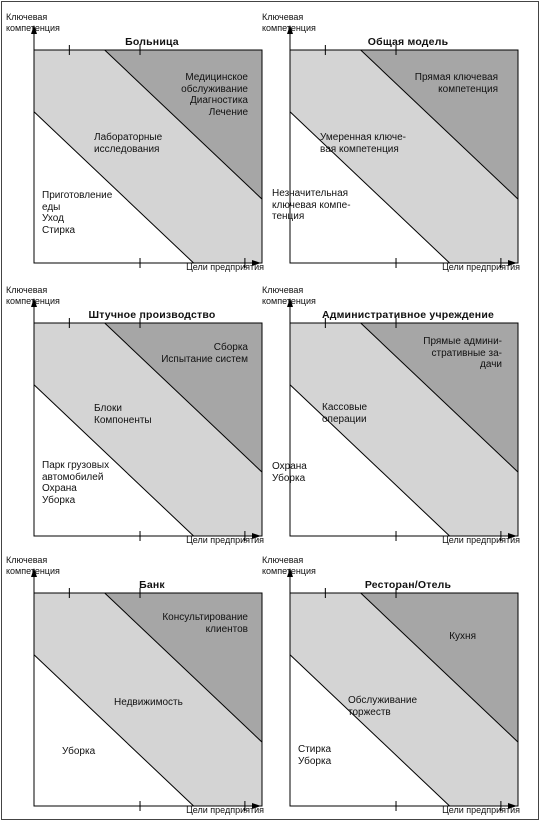 The image size is (542, 823). What do you see at coordinates (369, 712) in the screenshot?
I see `zone-label-line: торжеств` at bounding box center [369, 712].